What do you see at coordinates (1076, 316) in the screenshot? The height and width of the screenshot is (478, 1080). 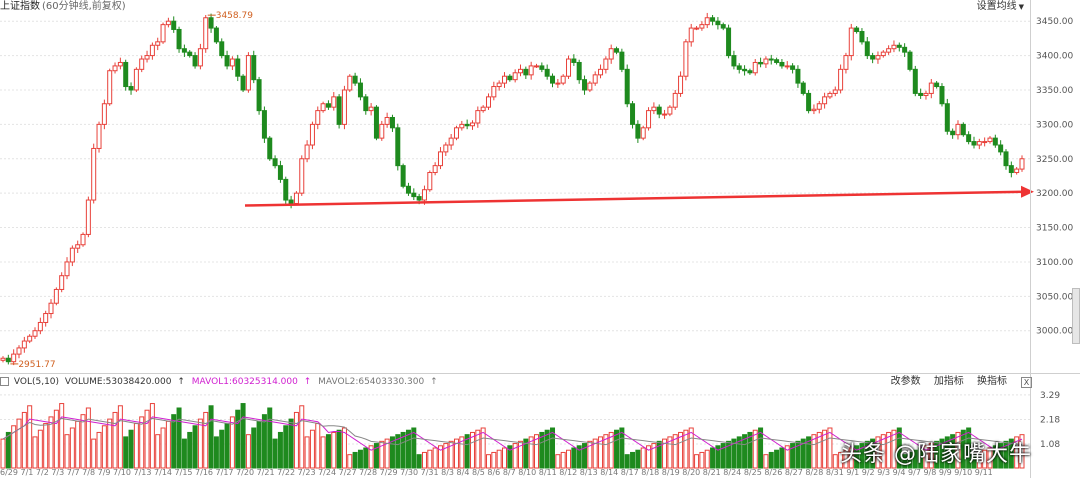 I see `scroll-handle` at bounding box center [1076, 316].